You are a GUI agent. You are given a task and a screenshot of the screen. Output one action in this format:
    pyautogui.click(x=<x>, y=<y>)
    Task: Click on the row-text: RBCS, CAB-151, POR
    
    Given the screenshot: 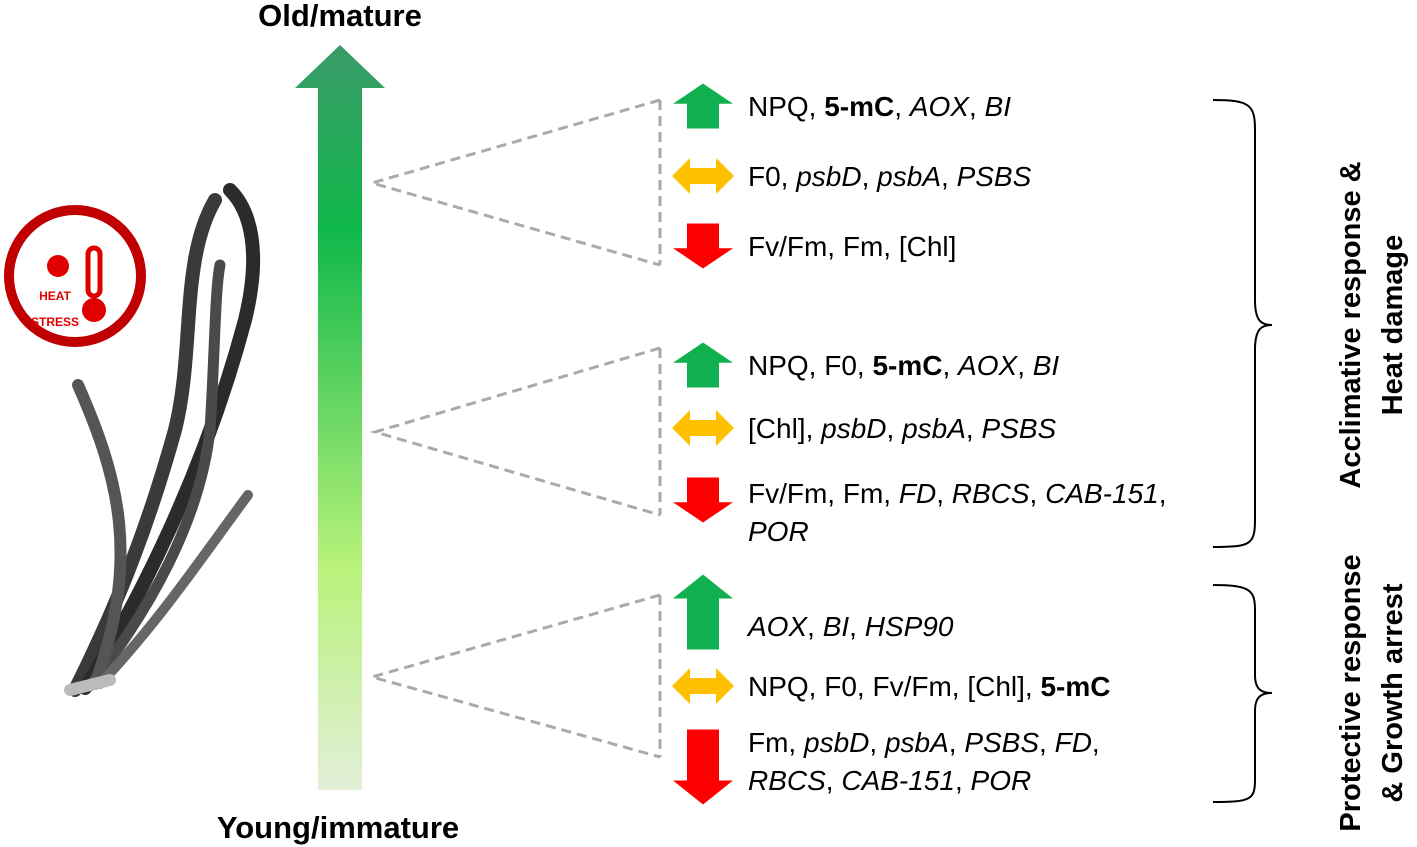 What is the action you would take?
    pyautogui.click(x=889, y=780)
    